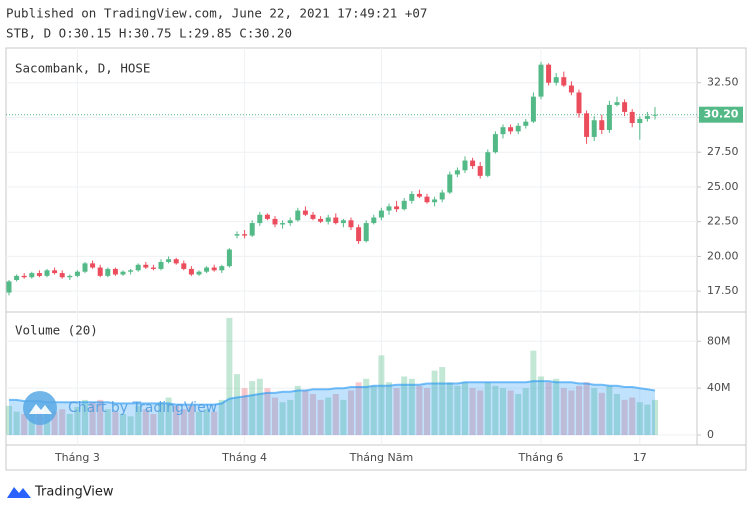 The width and height of the screenshot is (754, 512). What do you see at coordinates (719, 340) in the screenshot?
I see `volume-tick-label: 80M` at bounding box center [719, 340].